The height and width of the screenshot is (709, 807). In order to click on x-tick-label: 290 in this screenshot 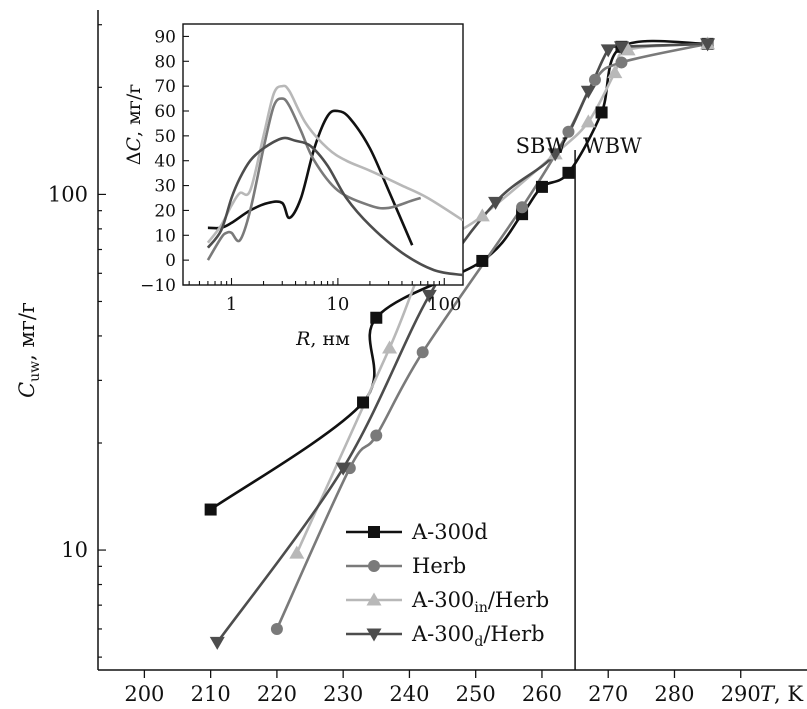, I will do `click(741, 694)`.